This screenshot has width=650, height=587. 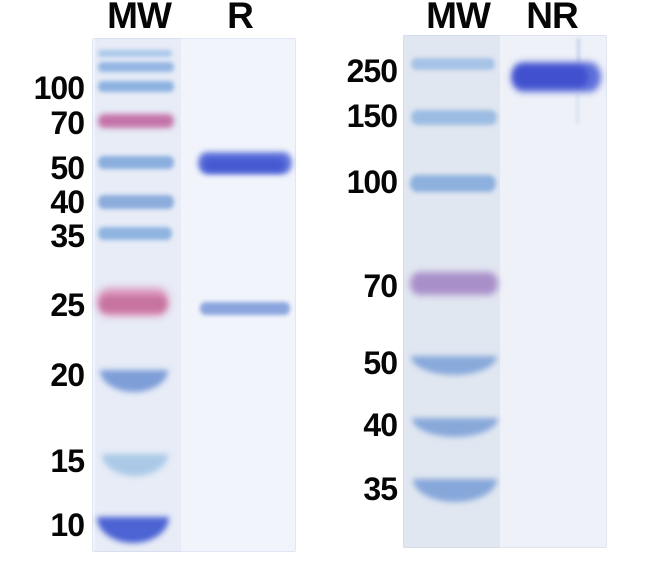 I want to click on mw-tick-label: 15, so click(x=67, y=461).